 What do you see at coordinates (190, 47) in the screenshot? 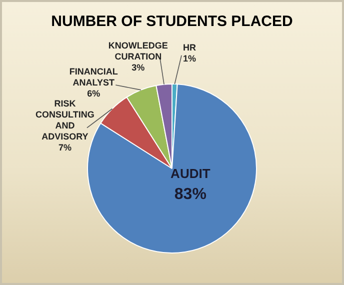
I see `slice-label: HR` at bounding box center [190, 47].